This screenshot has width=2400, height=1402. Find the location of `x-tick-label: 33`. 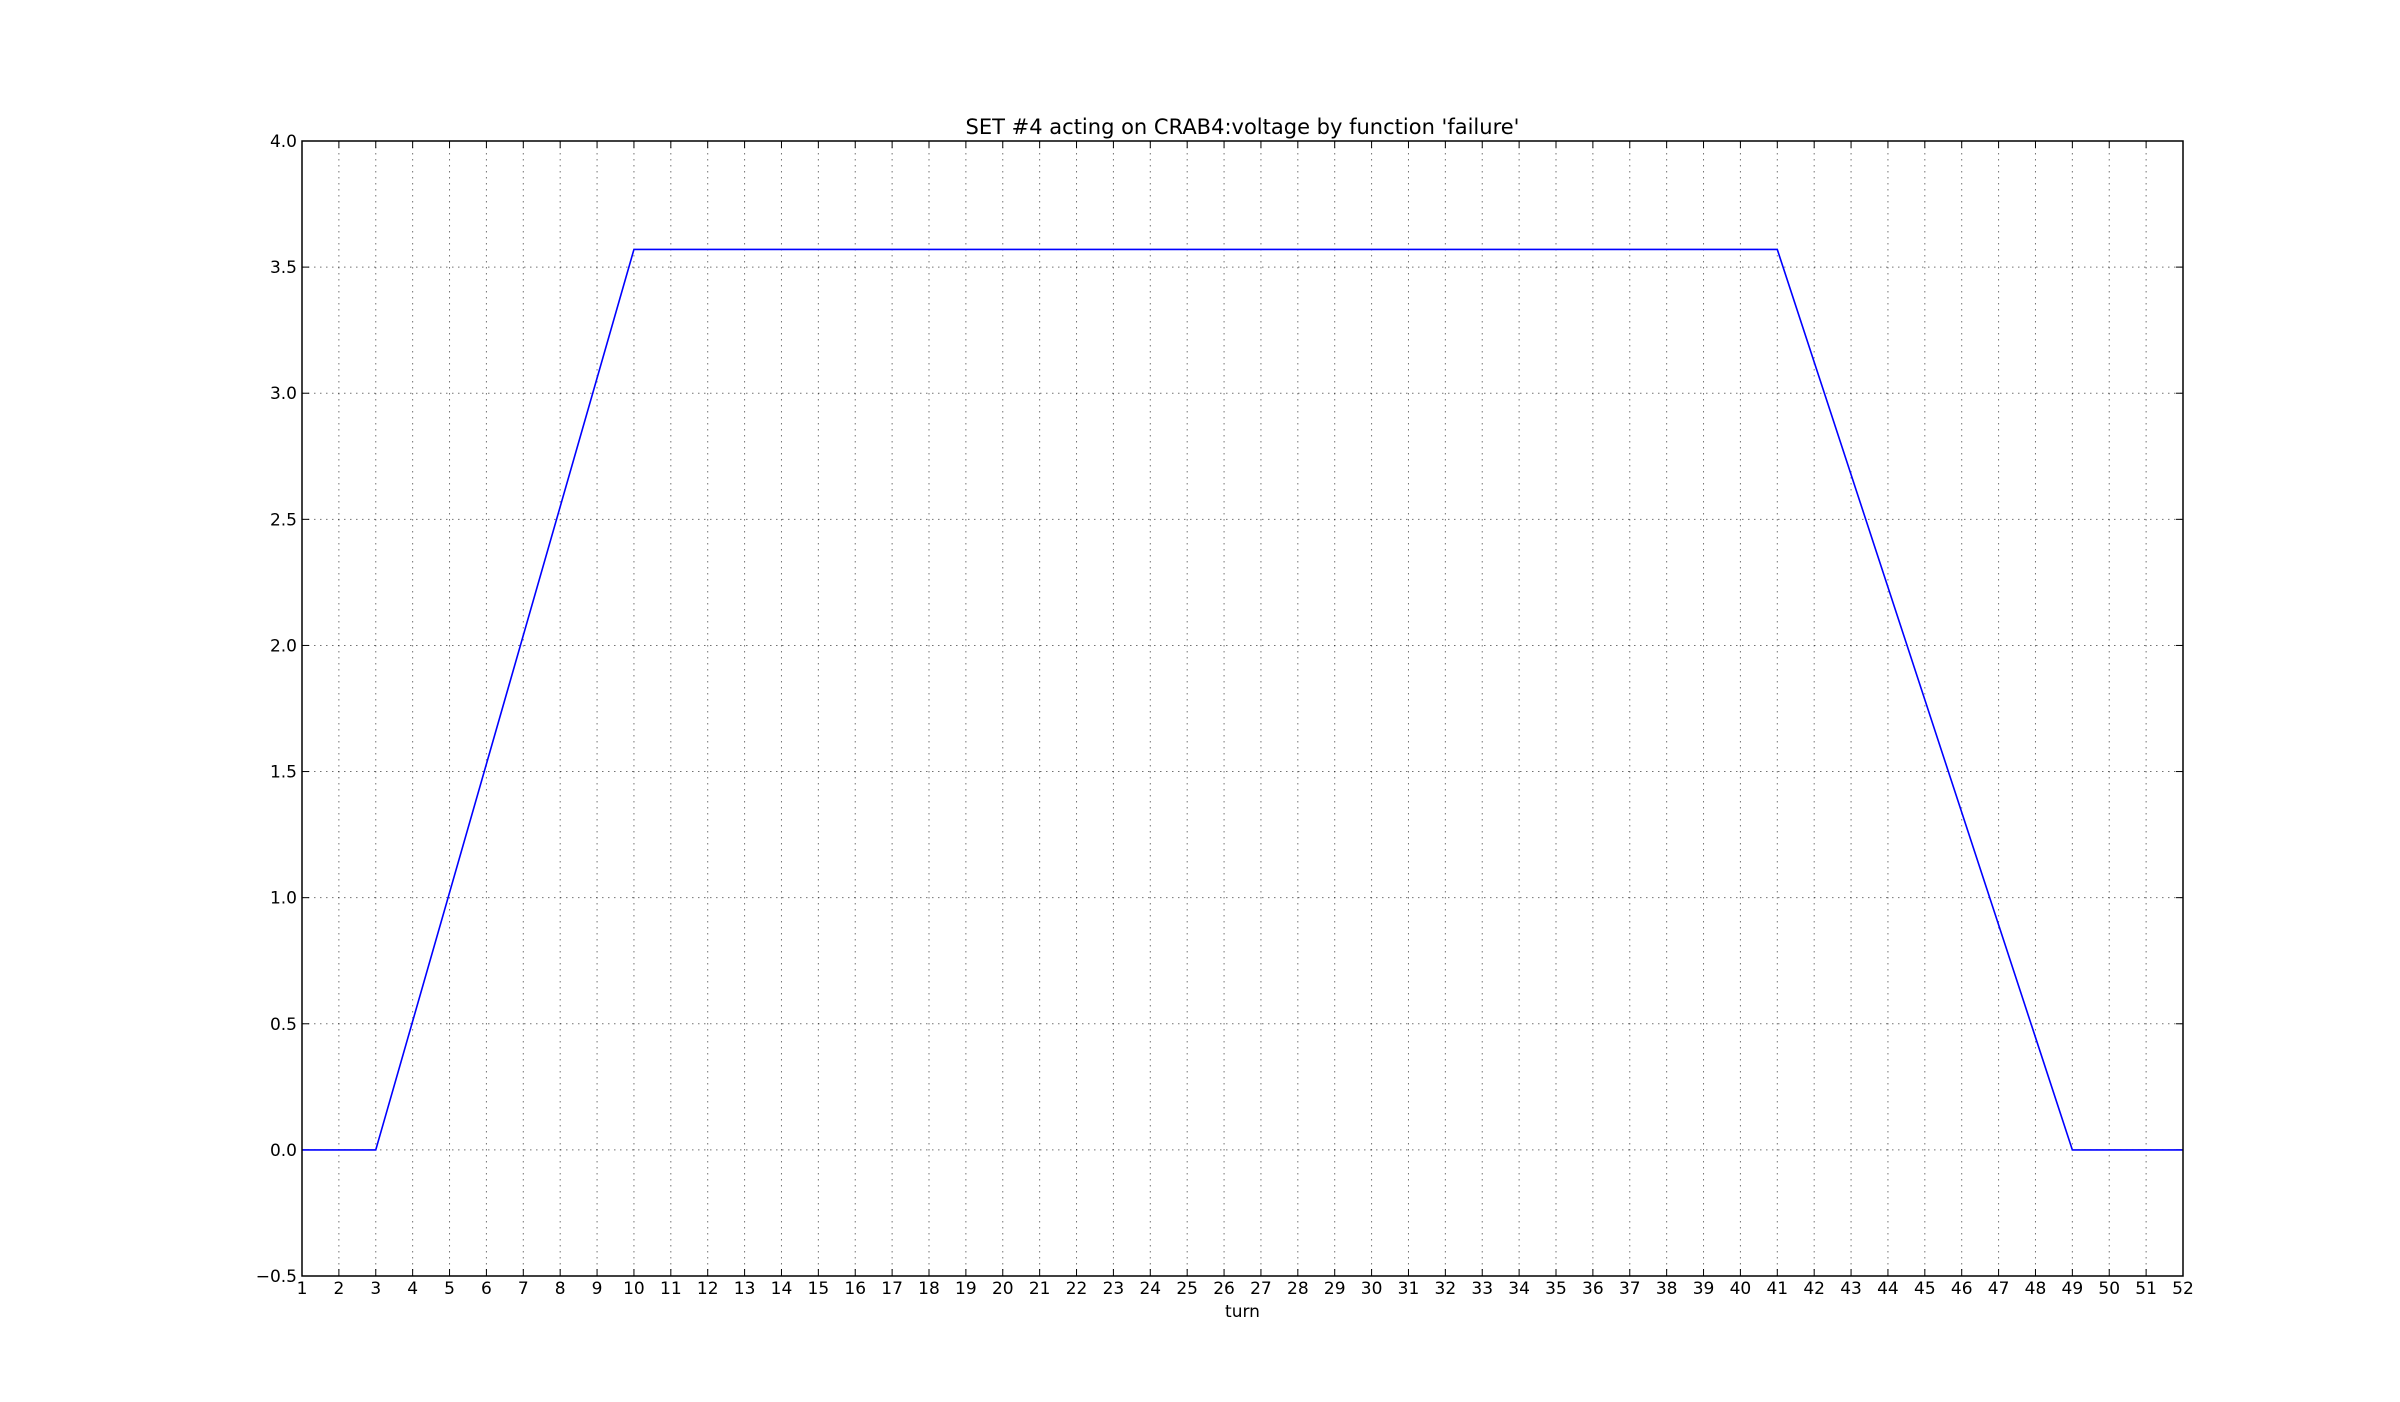

x-tick-label: 33 is located at coordinates (1482, 1289).